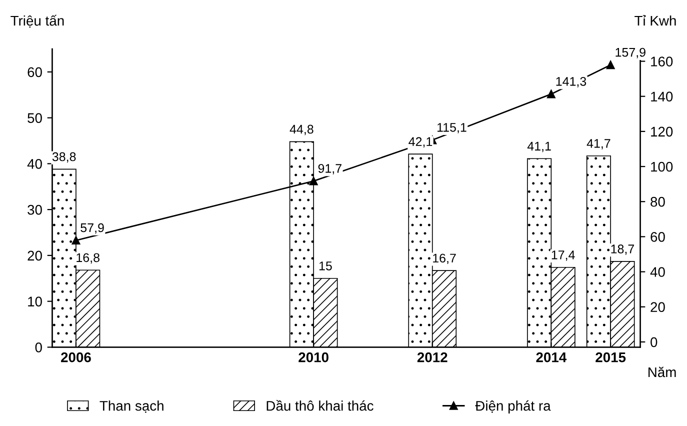 The width and height of the screenshot is (687, 426). I want to click on x-tick-label: 2015, so click(611, 357).